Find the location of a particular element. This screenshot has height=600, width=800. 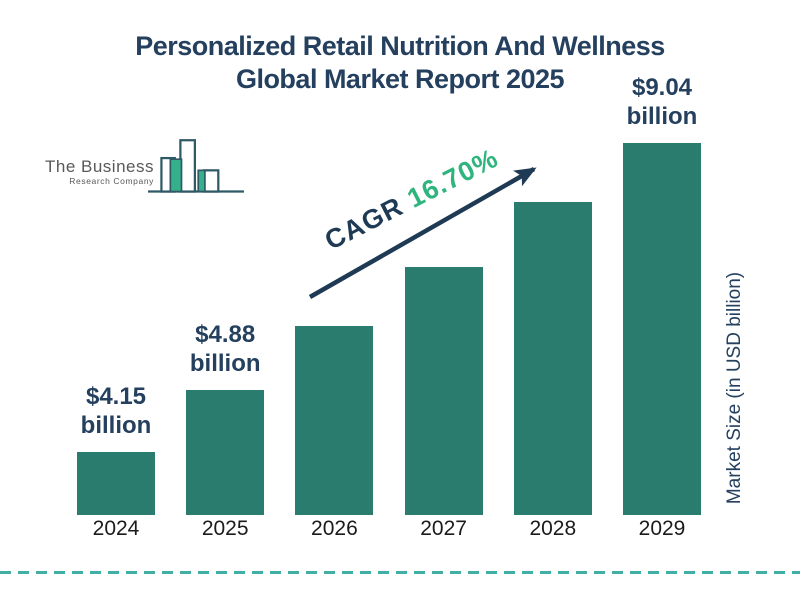

brand-logo: The Business Research Company is located at coordinates (147, 167).